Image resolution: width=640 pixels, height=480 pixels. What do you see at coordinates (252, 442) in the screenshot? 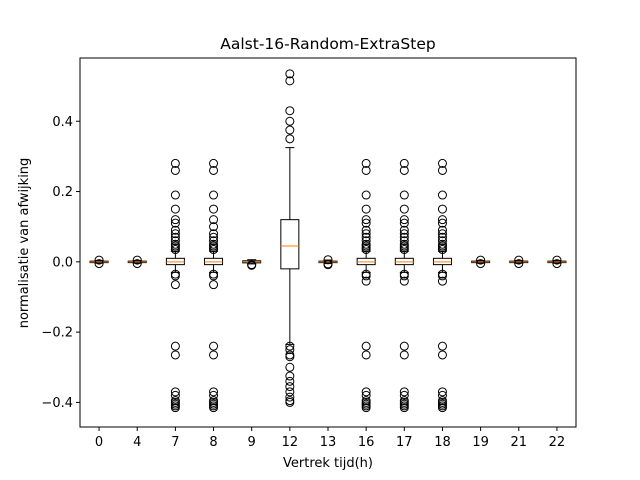
I see `x-tick-label: 9` at bounding box center [252, 442].